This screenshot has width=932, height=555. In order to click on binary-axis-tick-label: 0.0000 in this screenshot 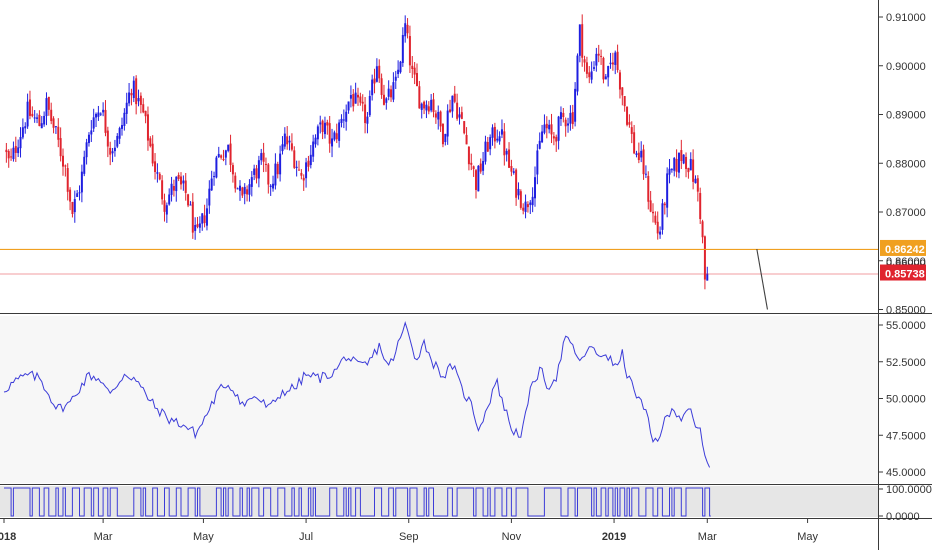, I will do `click(903, 517)`.